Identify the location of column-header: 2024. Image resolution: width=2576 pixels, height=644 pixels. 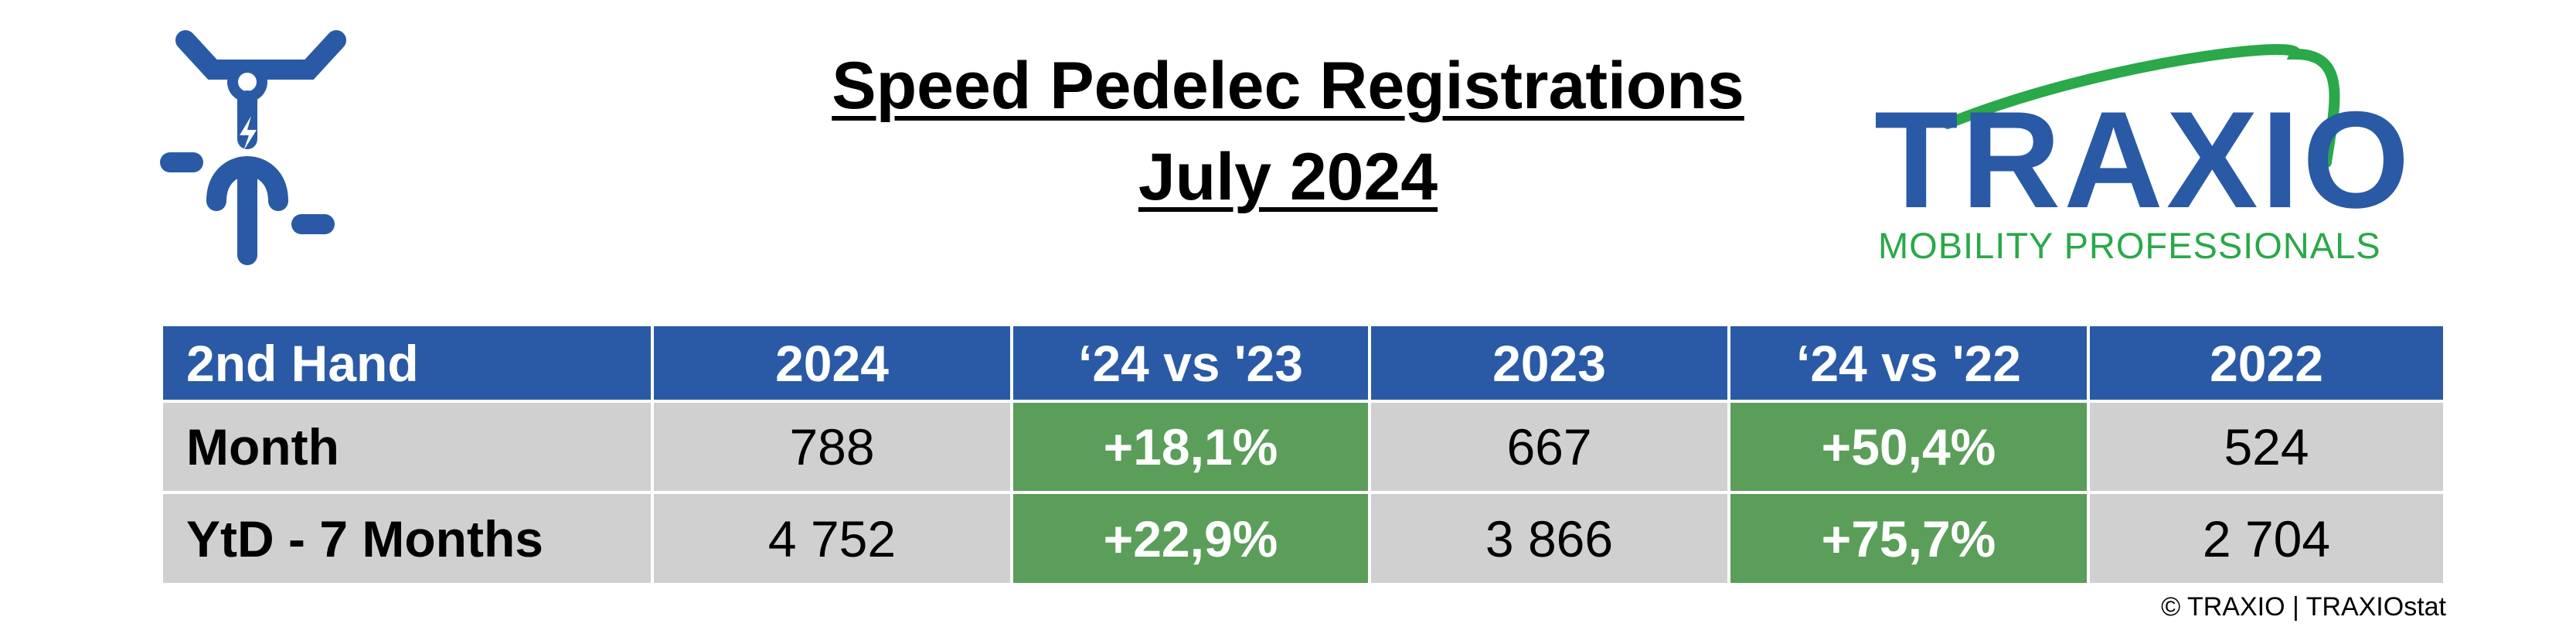
(832, 363).